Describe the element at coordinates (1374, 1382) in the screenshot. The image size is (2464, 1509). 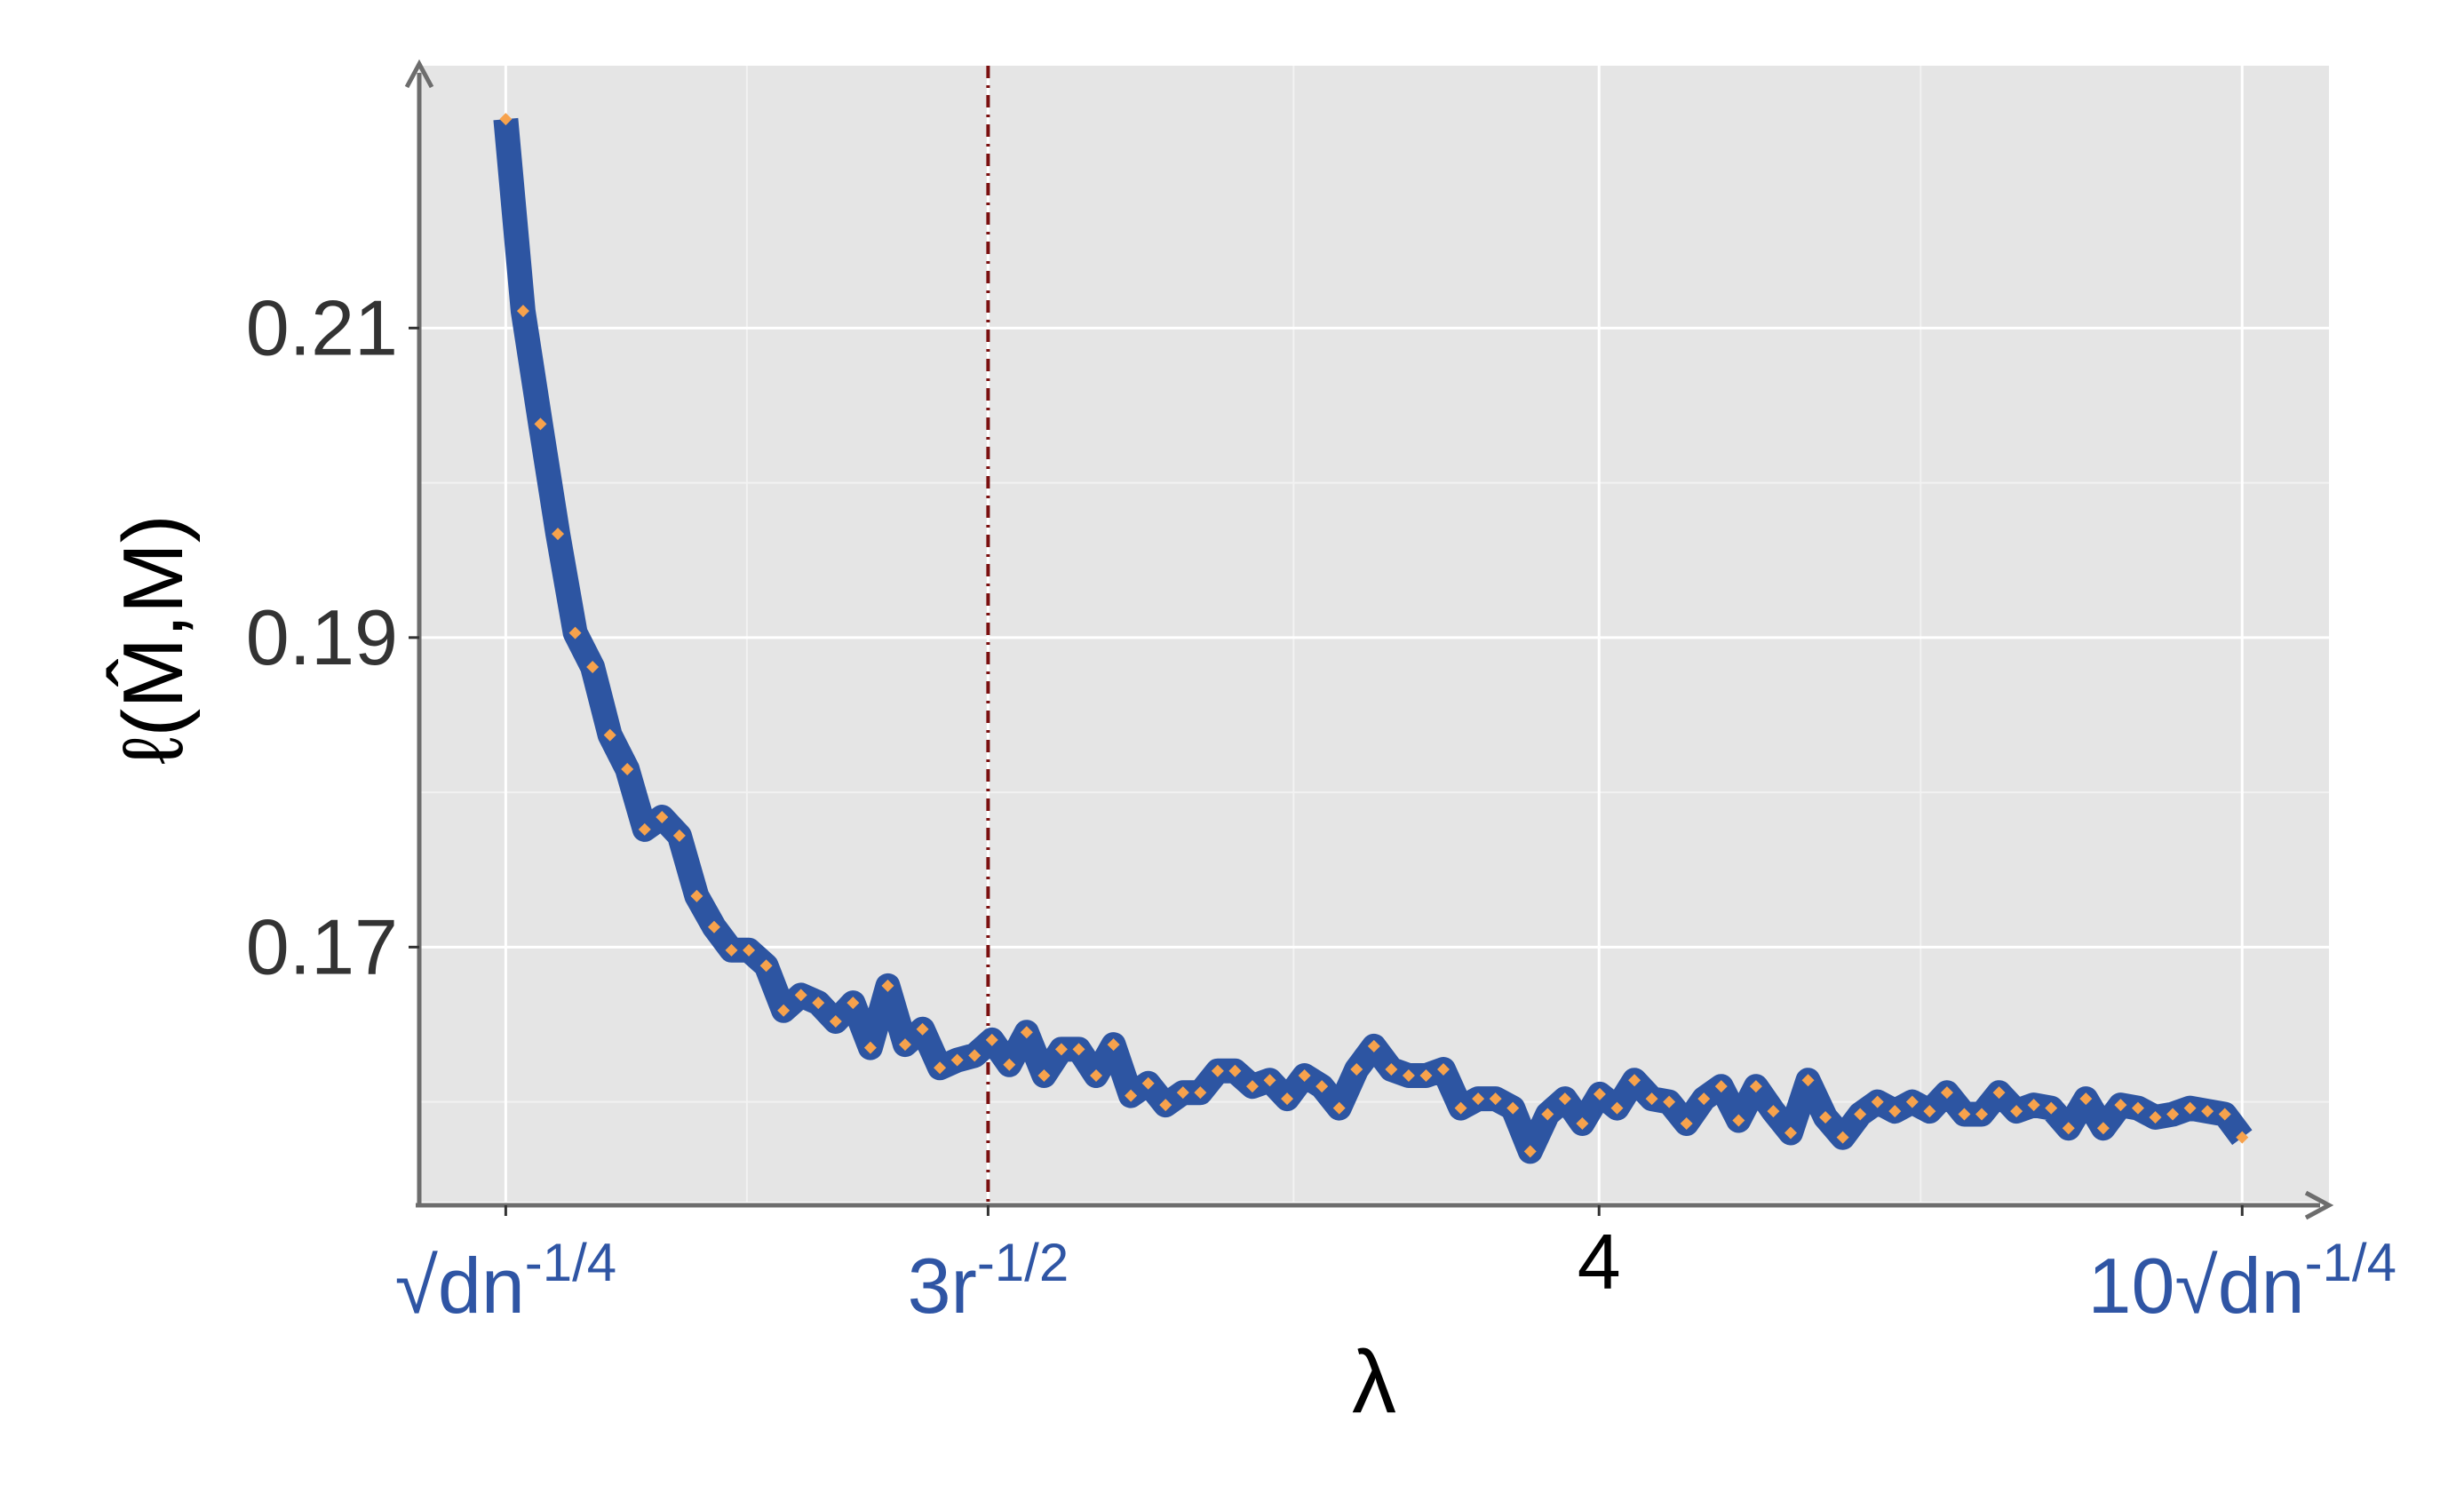
I see `x-axis-title: λ` at that location.